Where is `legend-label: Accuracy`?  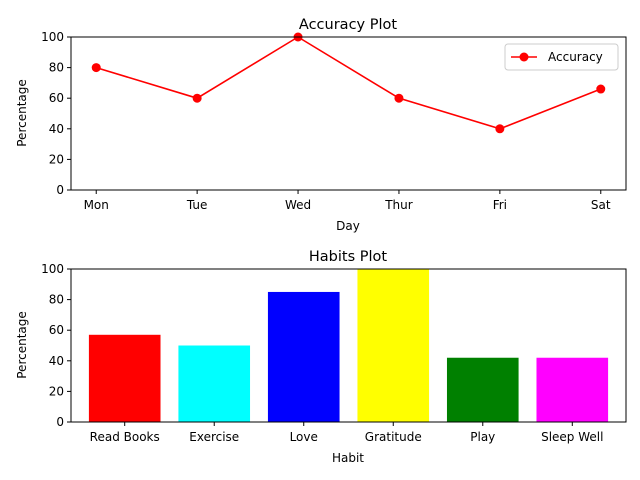
legend-label: Accuracy is located at coordinates (575, 57).